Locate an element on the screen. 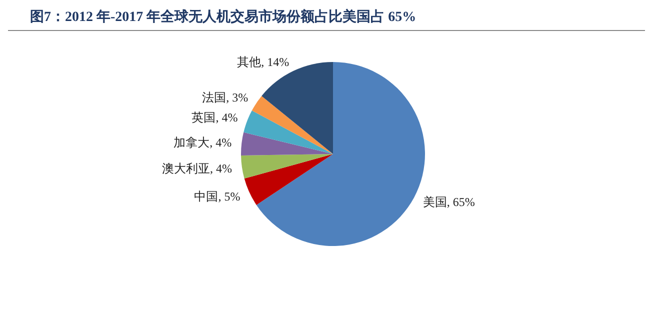  slice-label: 美国, 65% is located at coordinates (448, 202).